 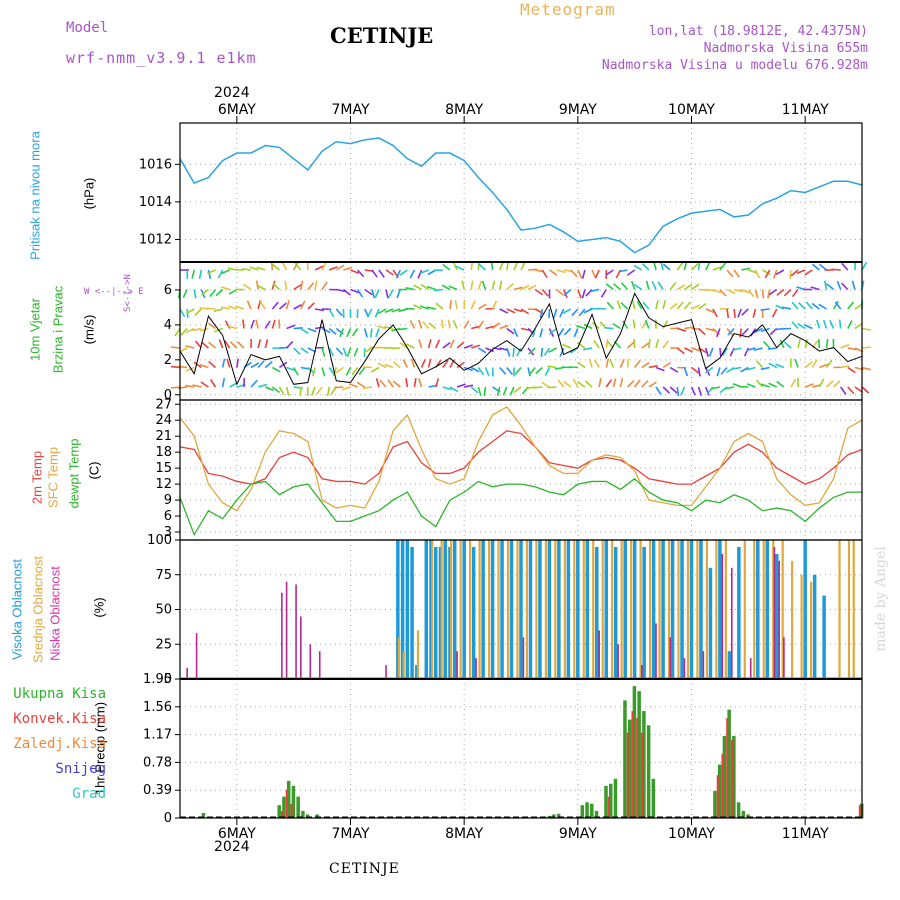 What do you see at coordinates (114, 292) in the screenshot?
I see `wind-compass-we: W <--|--> E` at bounding box center [114, 292].